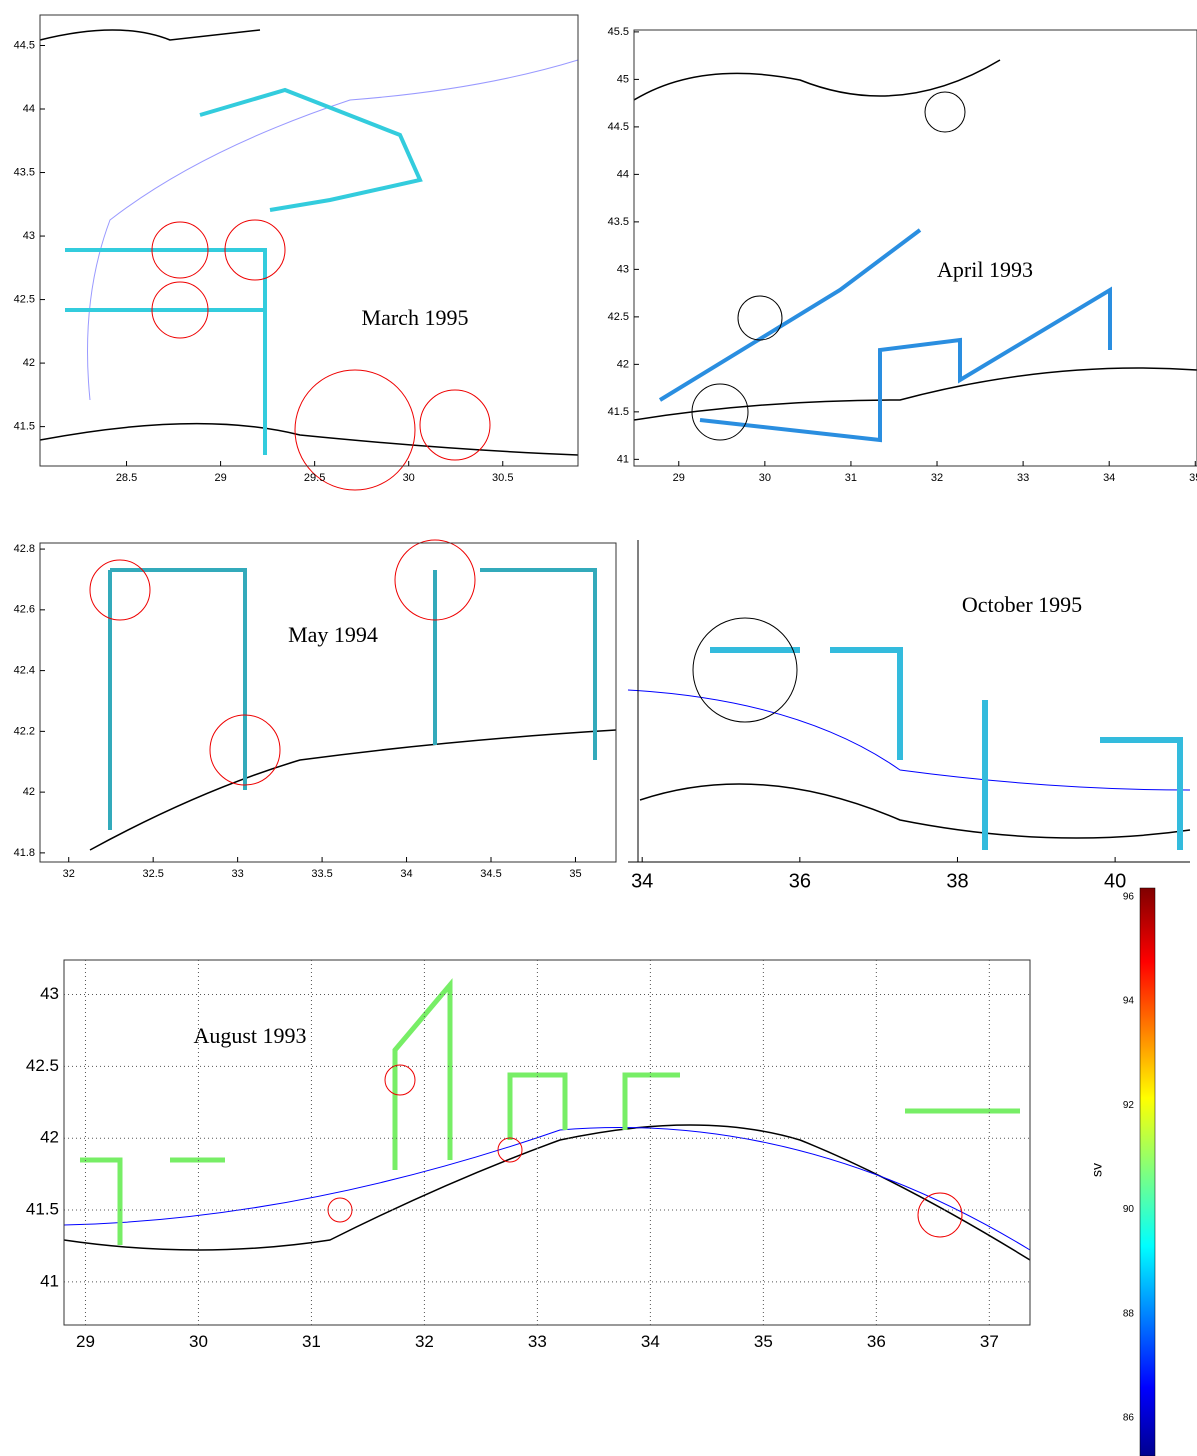 The image size is (1197, 1456). I want to click on y-tick-label: 45, so click(623, 79).